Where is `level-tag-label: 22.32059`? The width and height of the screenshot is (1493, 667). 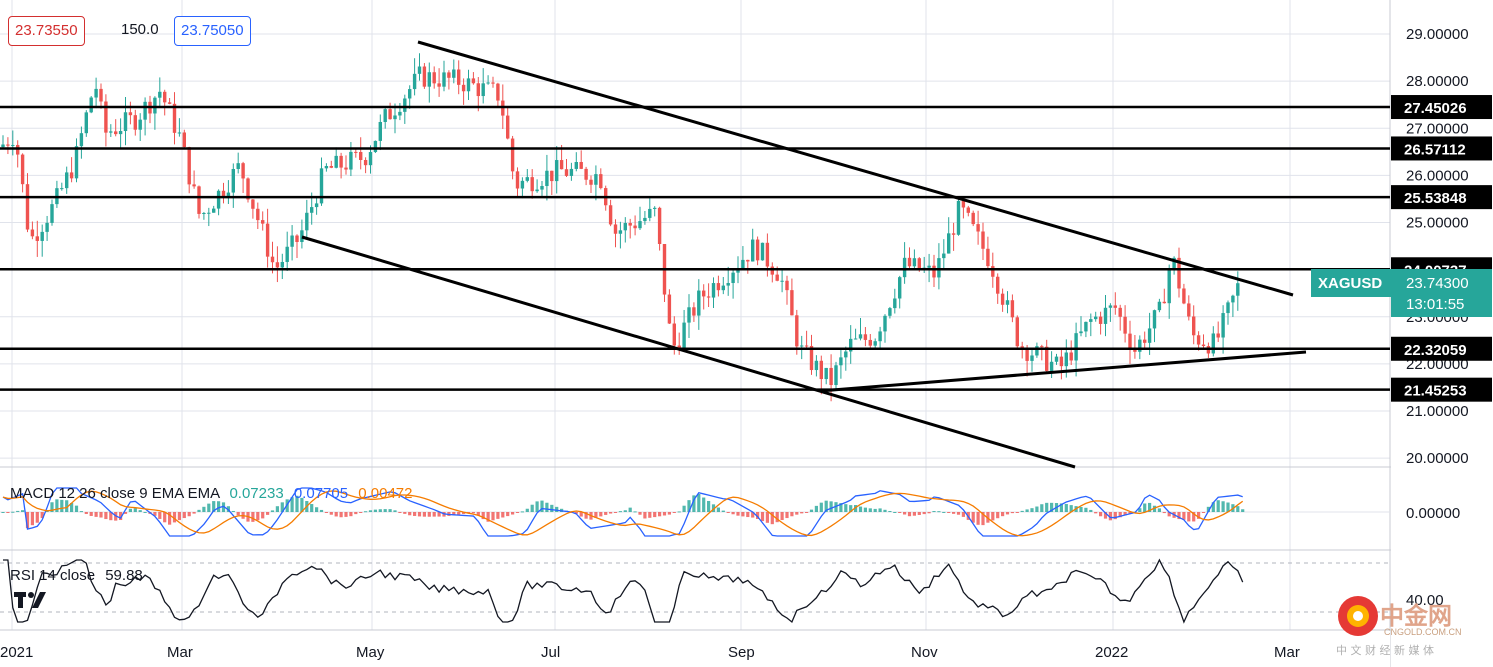
level-tag-label: 22.32059 is located at coordinates (1435, 350).